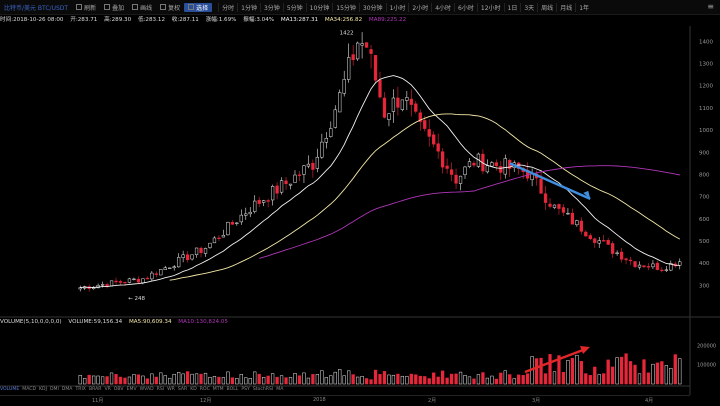  I want to click on toolbar-button-4: 选择, so click(198, 7).